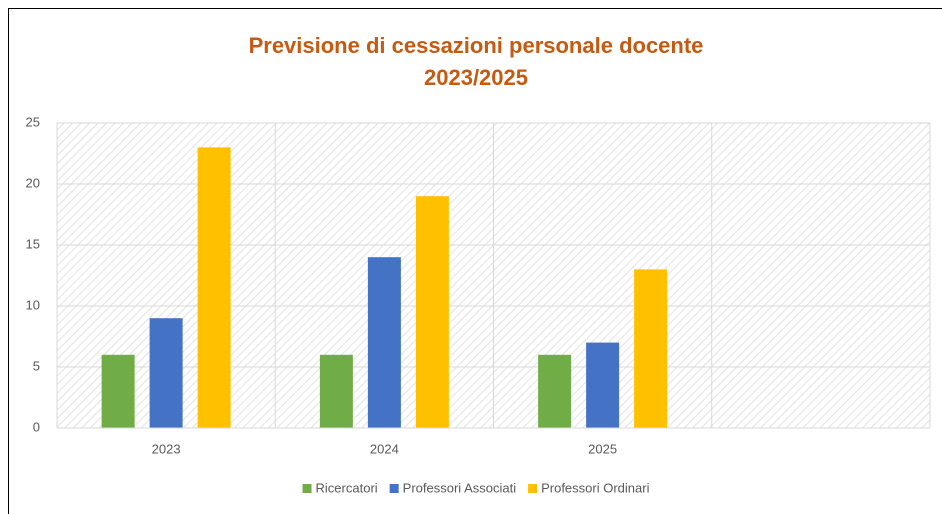 The width and height of the screenshot is (942, 514). I want to click on y-tick-label: 20, so click(33, 182).